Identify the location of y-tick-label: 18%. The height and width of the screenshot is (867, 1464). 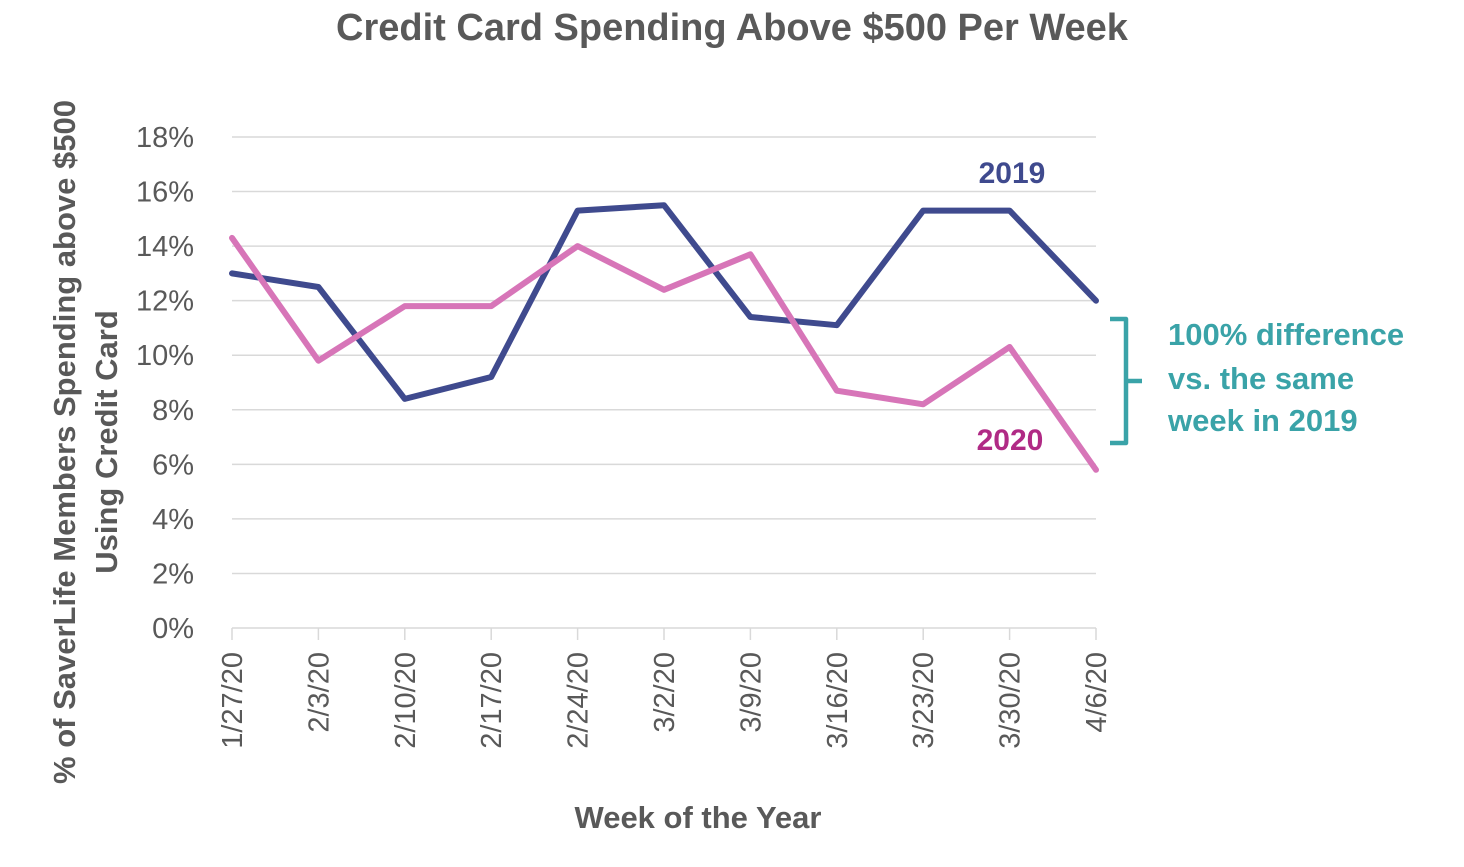
(165, 138).